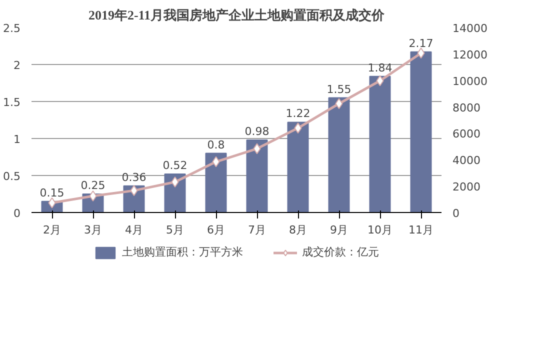  What do you see at coordinates (470, 55) in the screenshot?
I see `y2-tick-label: 12000` at bounding box center [470, 55].